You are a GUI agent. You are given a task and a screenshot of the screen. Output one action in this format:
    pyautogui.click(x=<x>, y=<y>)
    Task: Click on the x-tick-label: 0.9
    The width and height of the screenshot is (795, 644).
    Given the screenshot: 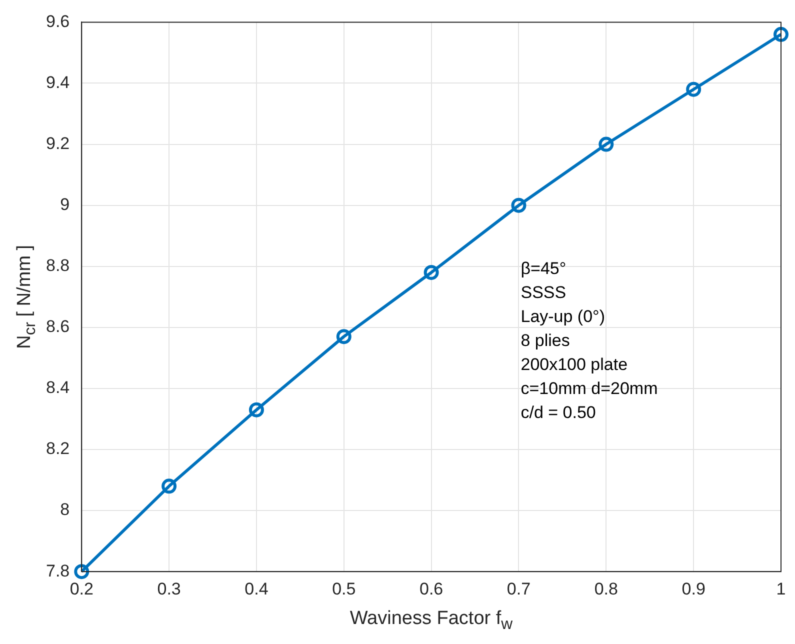 What is the action you would take?
    pyautogui.click(x=694, y=588)
    